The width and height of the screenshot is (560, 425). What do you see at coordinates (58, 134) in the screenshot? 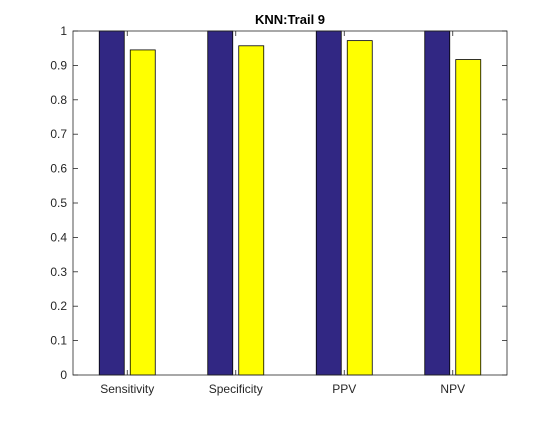
I see `y-tick-label: 0.7` at bounding box center [58, 134].